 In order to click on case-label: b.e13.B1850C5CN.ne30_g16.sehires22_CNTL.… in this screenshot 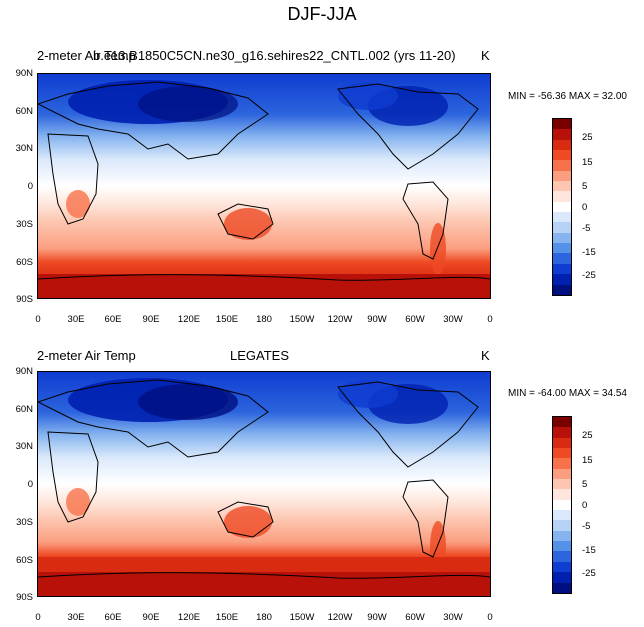, I will do `click(274, 55)`.